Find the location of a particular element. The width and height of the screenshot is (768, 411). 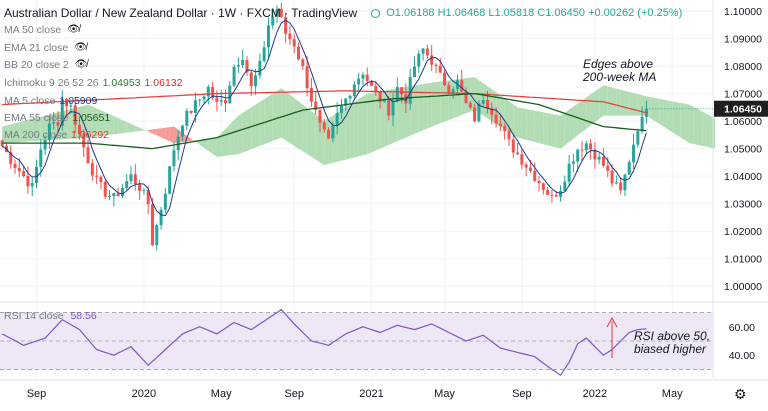

legend-bb20: BB 20 close 2 👁︎̸ is located at coordinates (46, 64).